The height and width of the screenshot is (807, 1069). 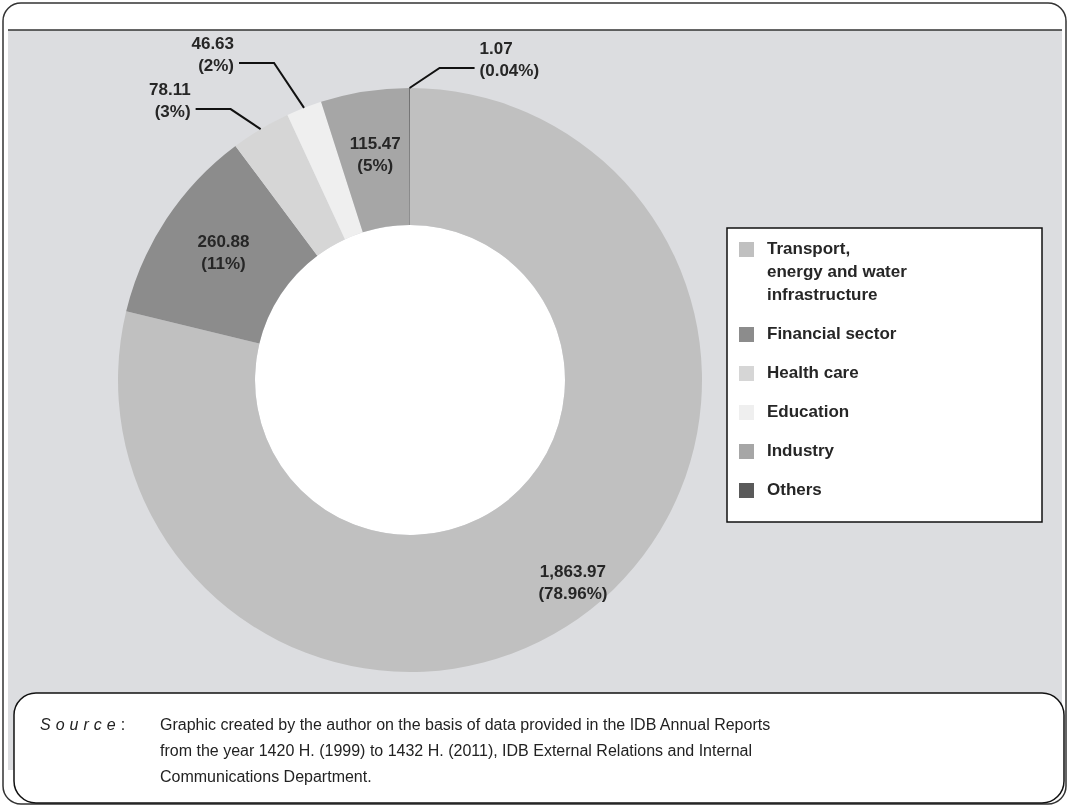 I want to click on data-label: 115.47 (5%), so click(x=375, y=155).